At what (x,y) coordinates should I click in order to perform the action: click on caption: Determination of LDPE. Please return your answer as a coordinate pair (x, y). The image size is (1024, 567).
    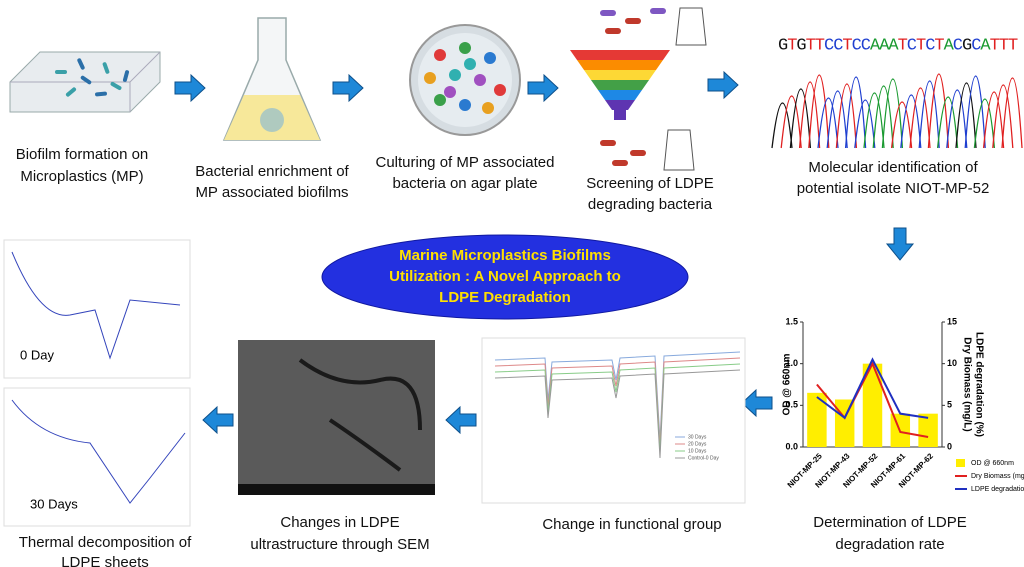
    Looking at the image, I should click on (889, 522).